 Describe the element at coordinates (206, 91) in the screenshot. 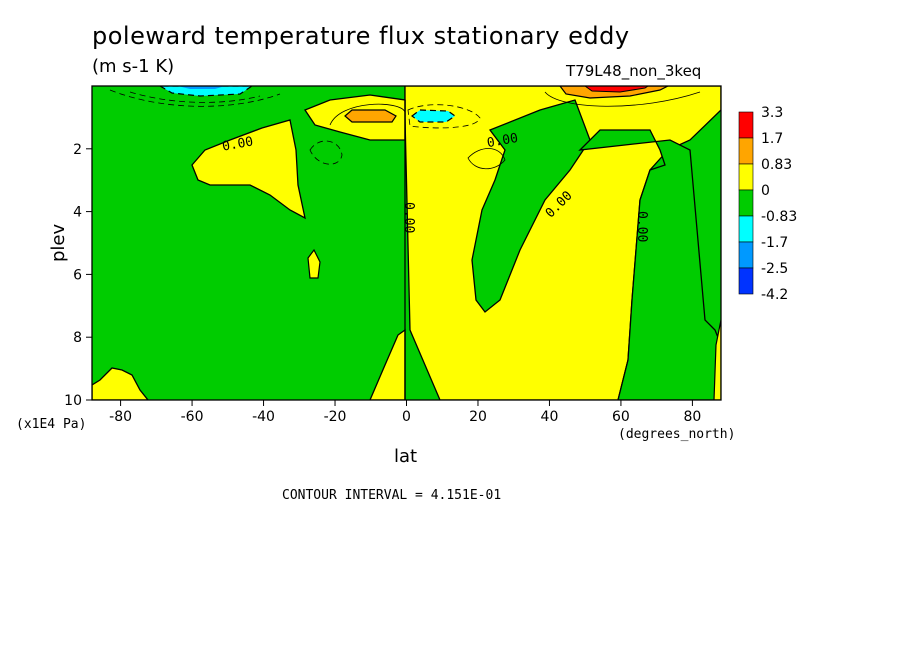

I see `field-min-south` at that location.